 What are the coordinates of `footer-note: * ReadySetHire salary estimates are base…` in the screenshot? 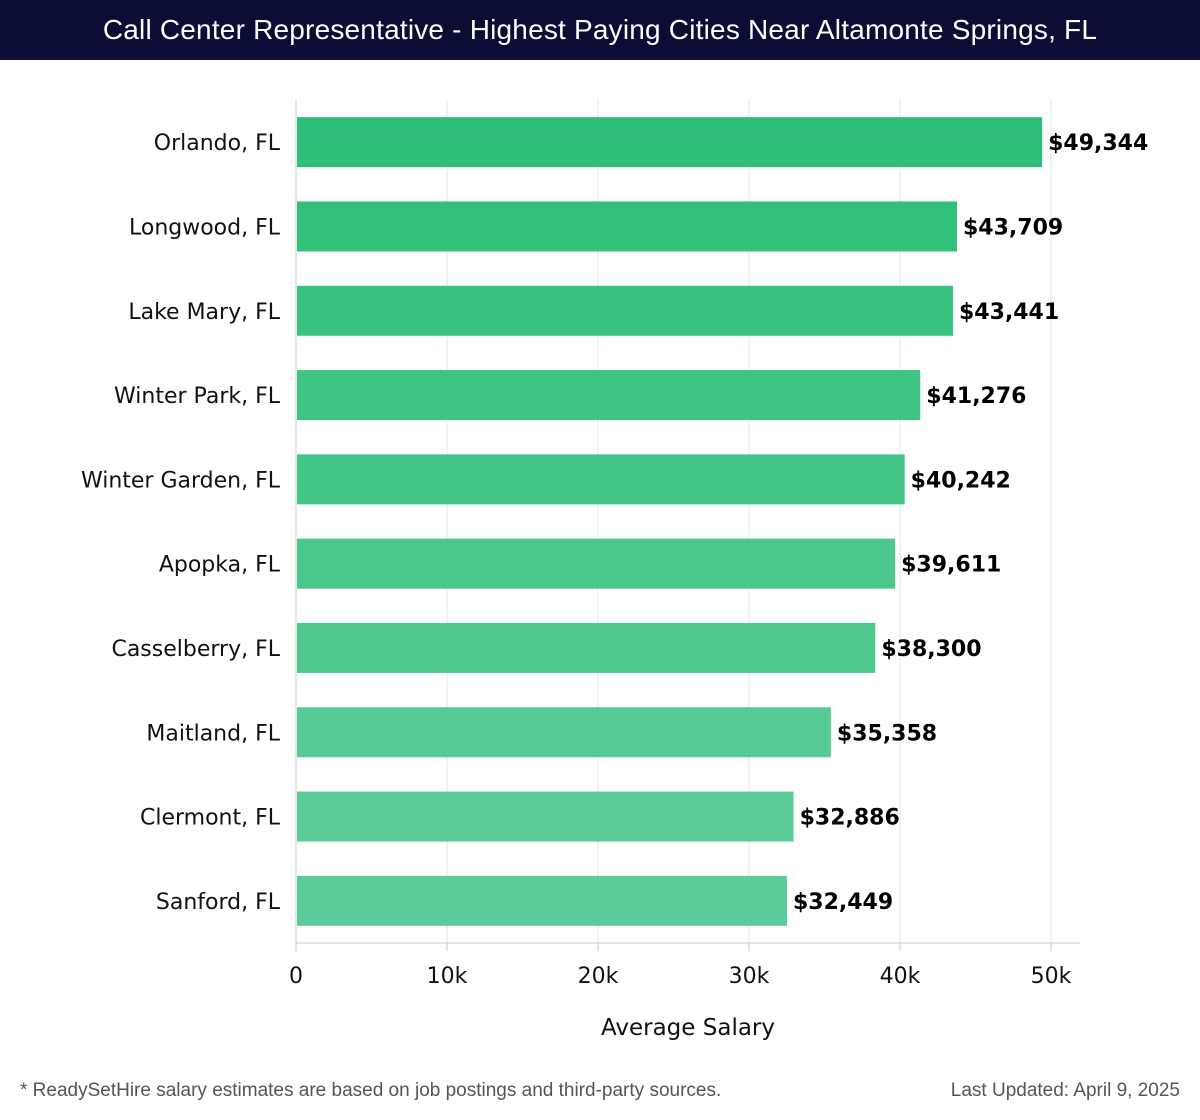 It's located at (371, 1090).